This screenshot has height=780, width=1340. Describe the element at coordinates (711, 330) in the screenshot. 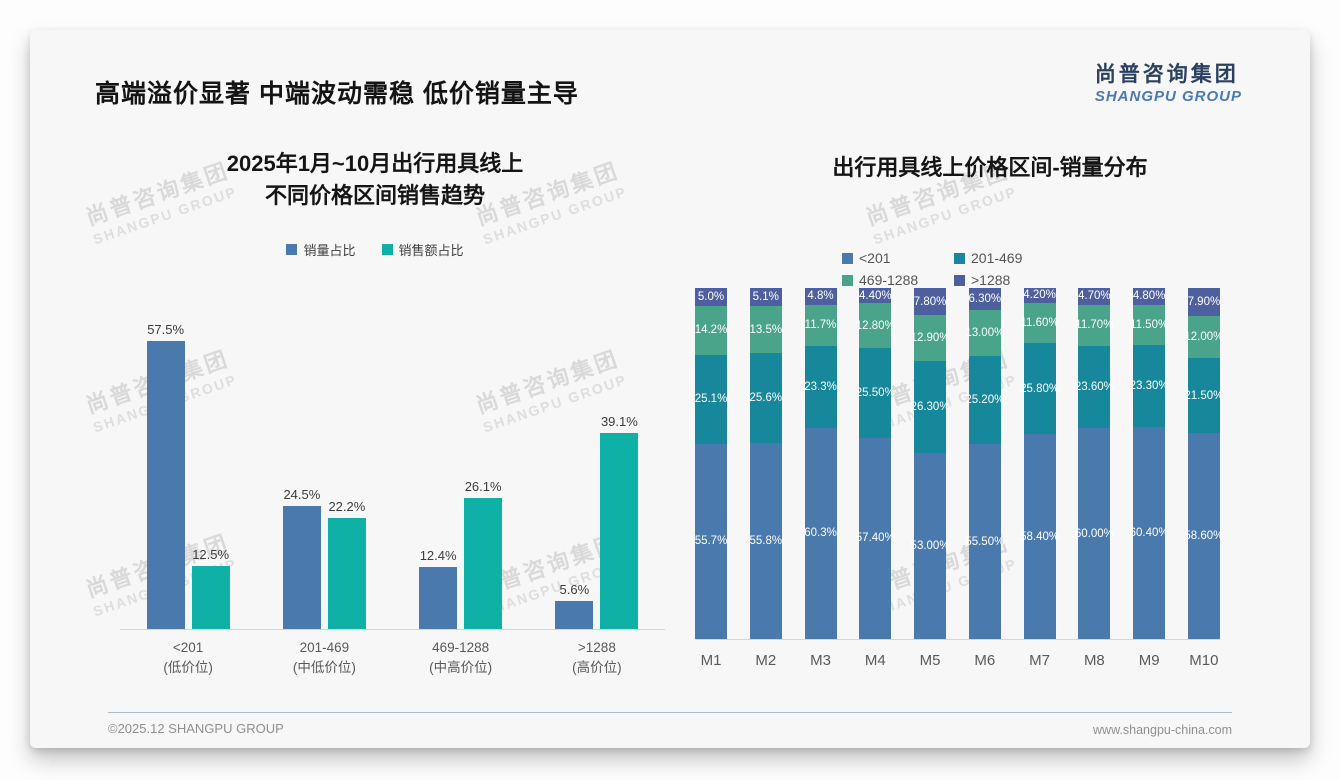

I see `bar-segment: 14.2%` at that location.